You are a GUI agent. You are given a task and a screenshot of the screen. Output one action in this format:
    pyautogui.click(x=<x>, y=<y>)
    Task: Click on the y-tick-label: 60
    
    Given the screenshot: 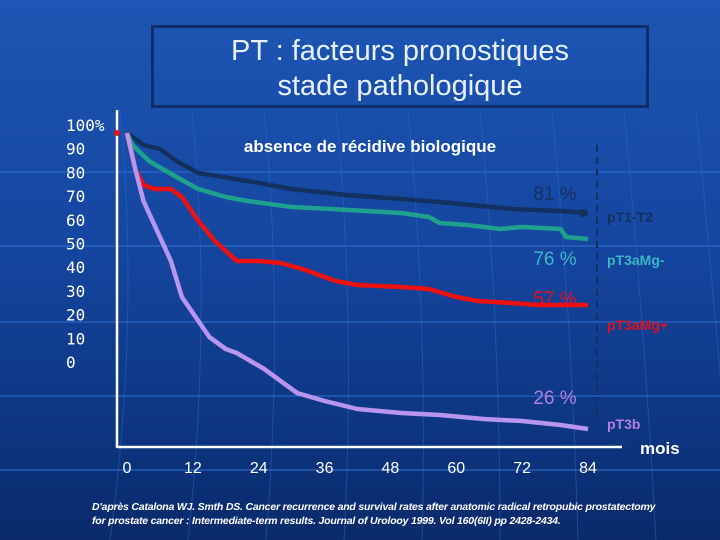 What is the action you would take?
    pyautogui.click(x=75, y=220)
    